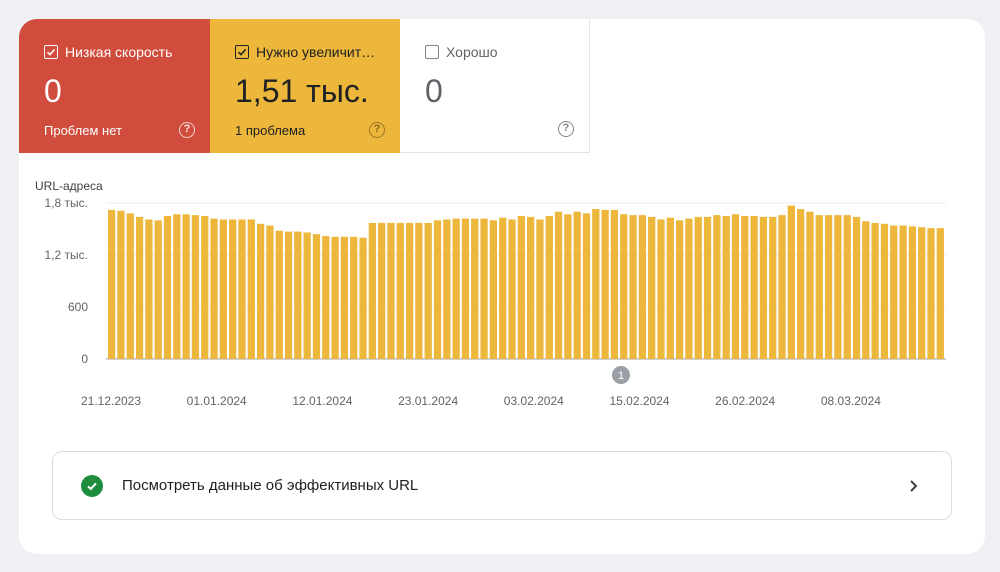 The width and height of the screenshot is (1000, 572). Describe the element at coordinates (432, 52) in the screenshot. I see `checkbox-unchecked-icon` at that location.